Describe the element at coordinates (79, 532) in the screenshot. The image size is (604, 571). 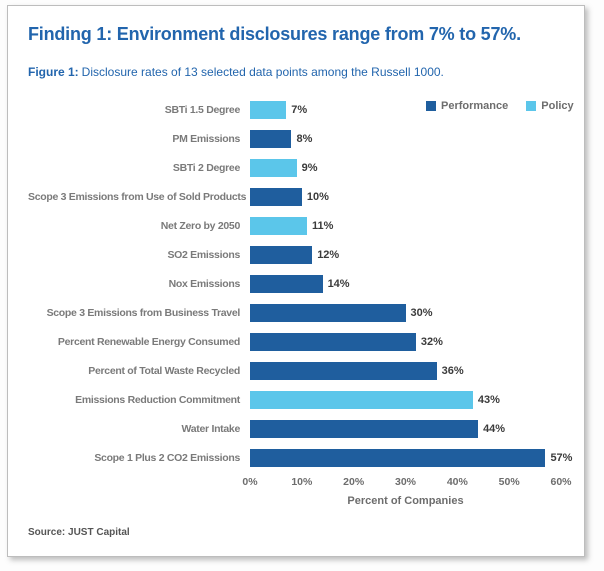
I see `source-note: Source: JUST Capital` at that location.